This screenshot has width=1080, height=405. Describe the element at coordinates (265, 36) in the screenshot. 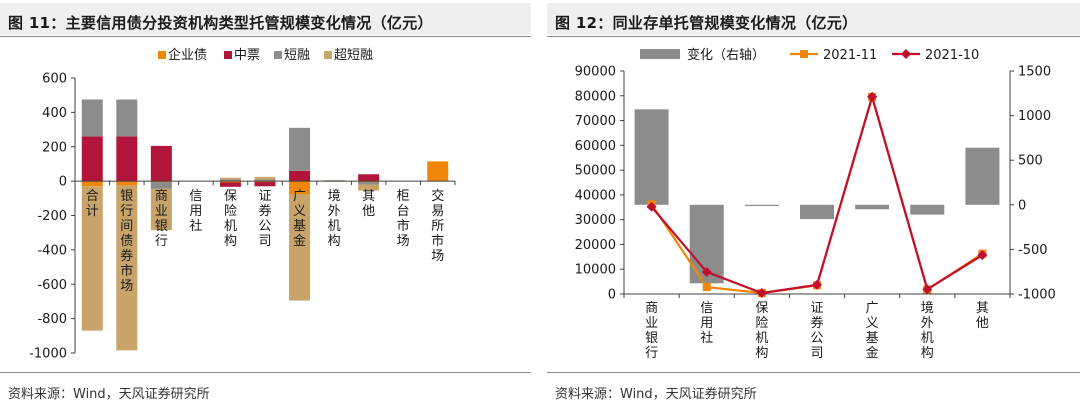

I see `left-title-rule` at that location.